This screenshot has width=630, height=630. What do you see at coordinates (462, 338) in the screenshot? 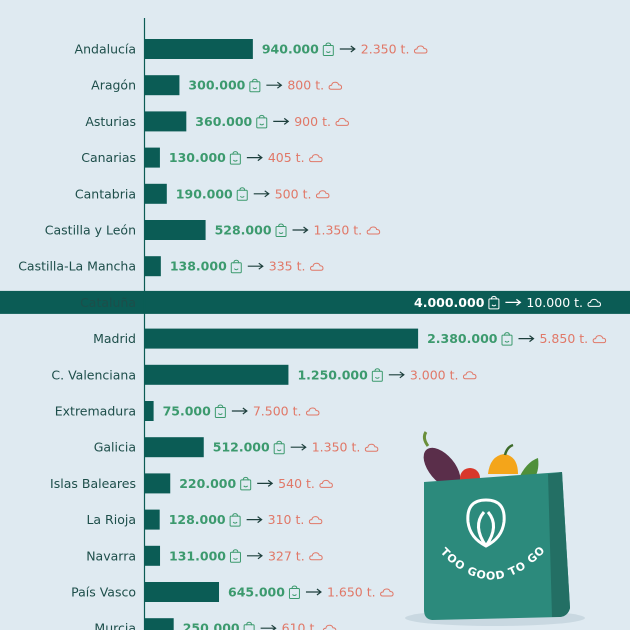
I see `value-label: 2.380.000` at bounding box center [462, 338].